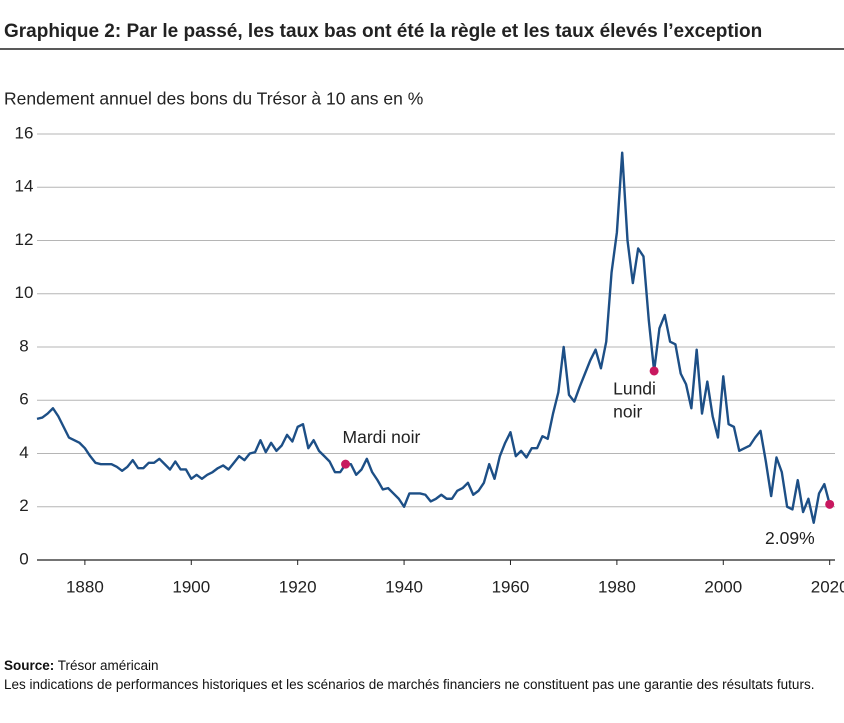 The width and height of the screenshot is (844, 723). I want to click on x-tick-label: 1940, so click(404, 586).